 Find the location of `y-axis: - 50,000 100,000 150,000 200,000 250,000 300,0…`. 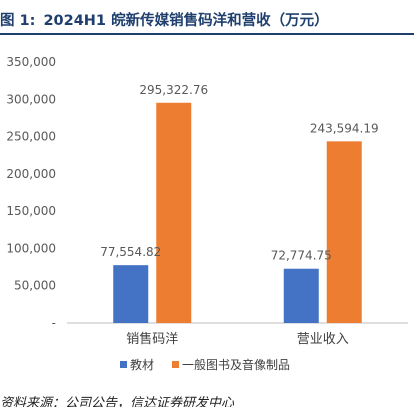

y-axis: - 50,000 100,000 150,000 200,000 250,000 300,0… is located at coordinates (31, 192).